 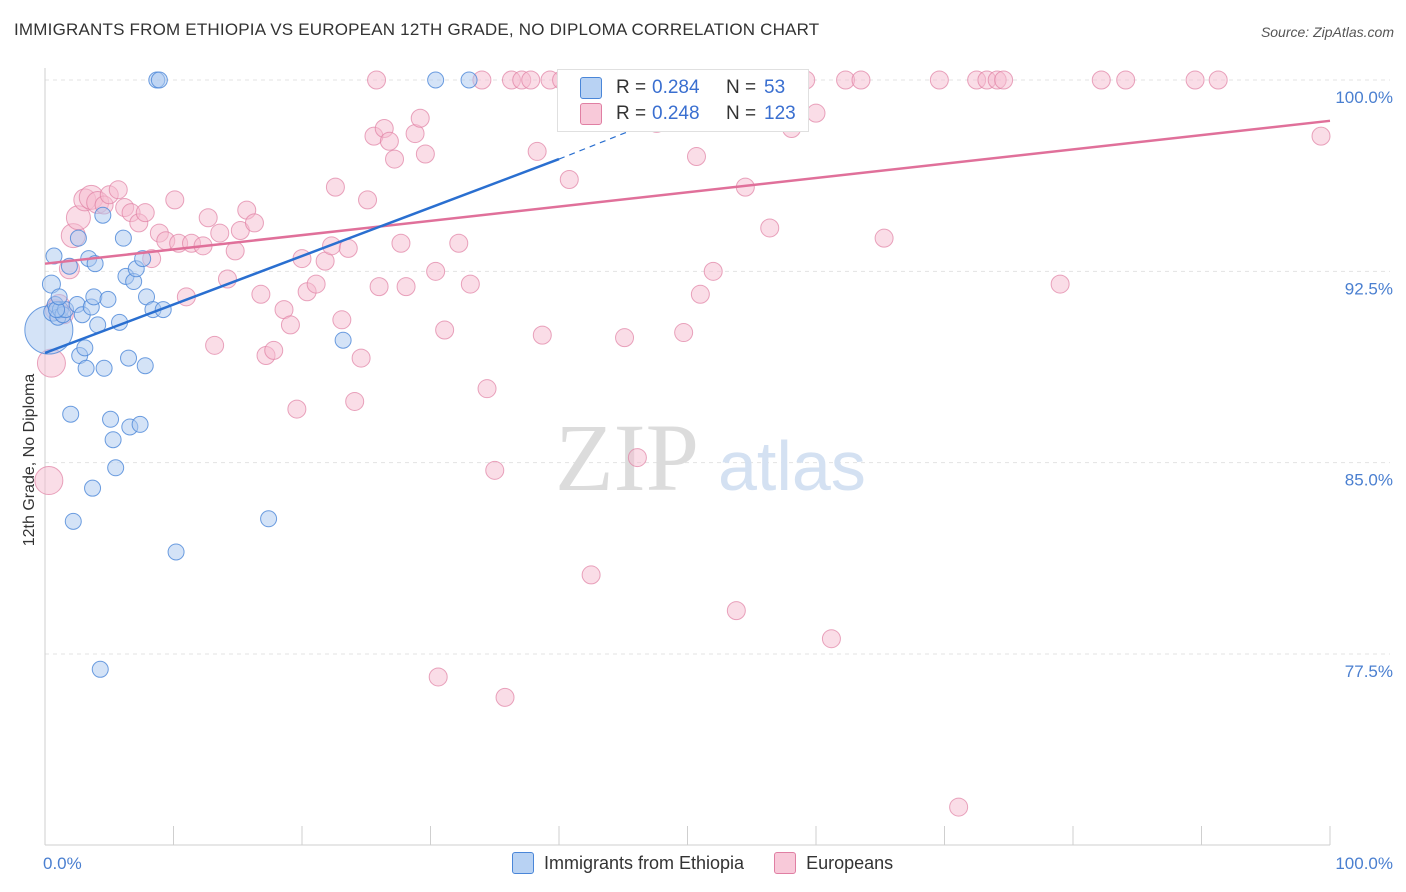 I want to click on y-axis-label: 12th Grade, No Diploma, so click(x=29, y=460).